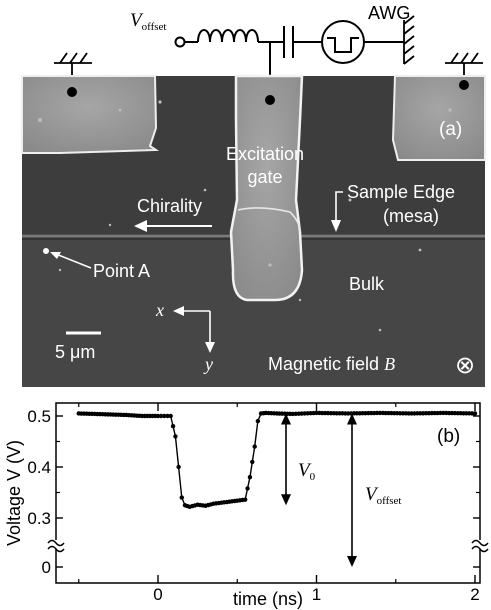 This screenshot has height=610, width=491. What do you see at coordinates (173, 226) in the screenshot?
I see `chirality-arrow` at bounding box center [173, 226].